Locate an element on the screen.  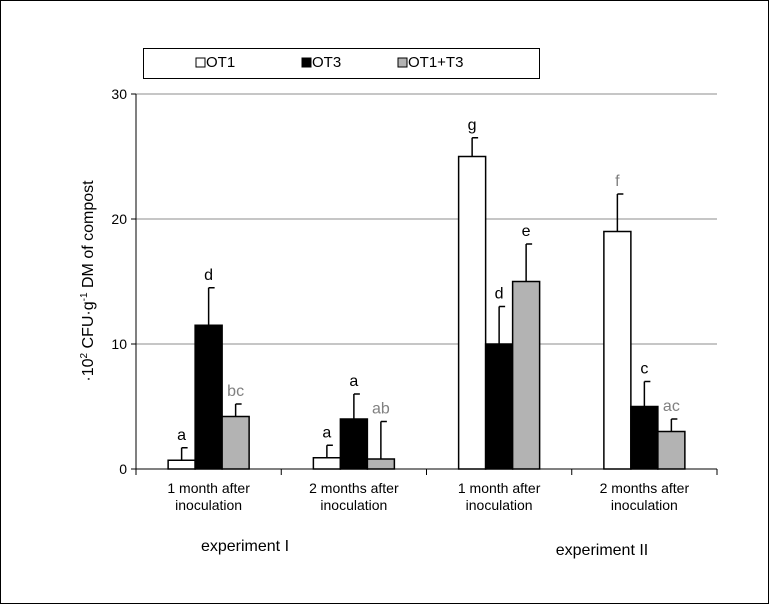
legend-box is located at coordinates (341, 63).